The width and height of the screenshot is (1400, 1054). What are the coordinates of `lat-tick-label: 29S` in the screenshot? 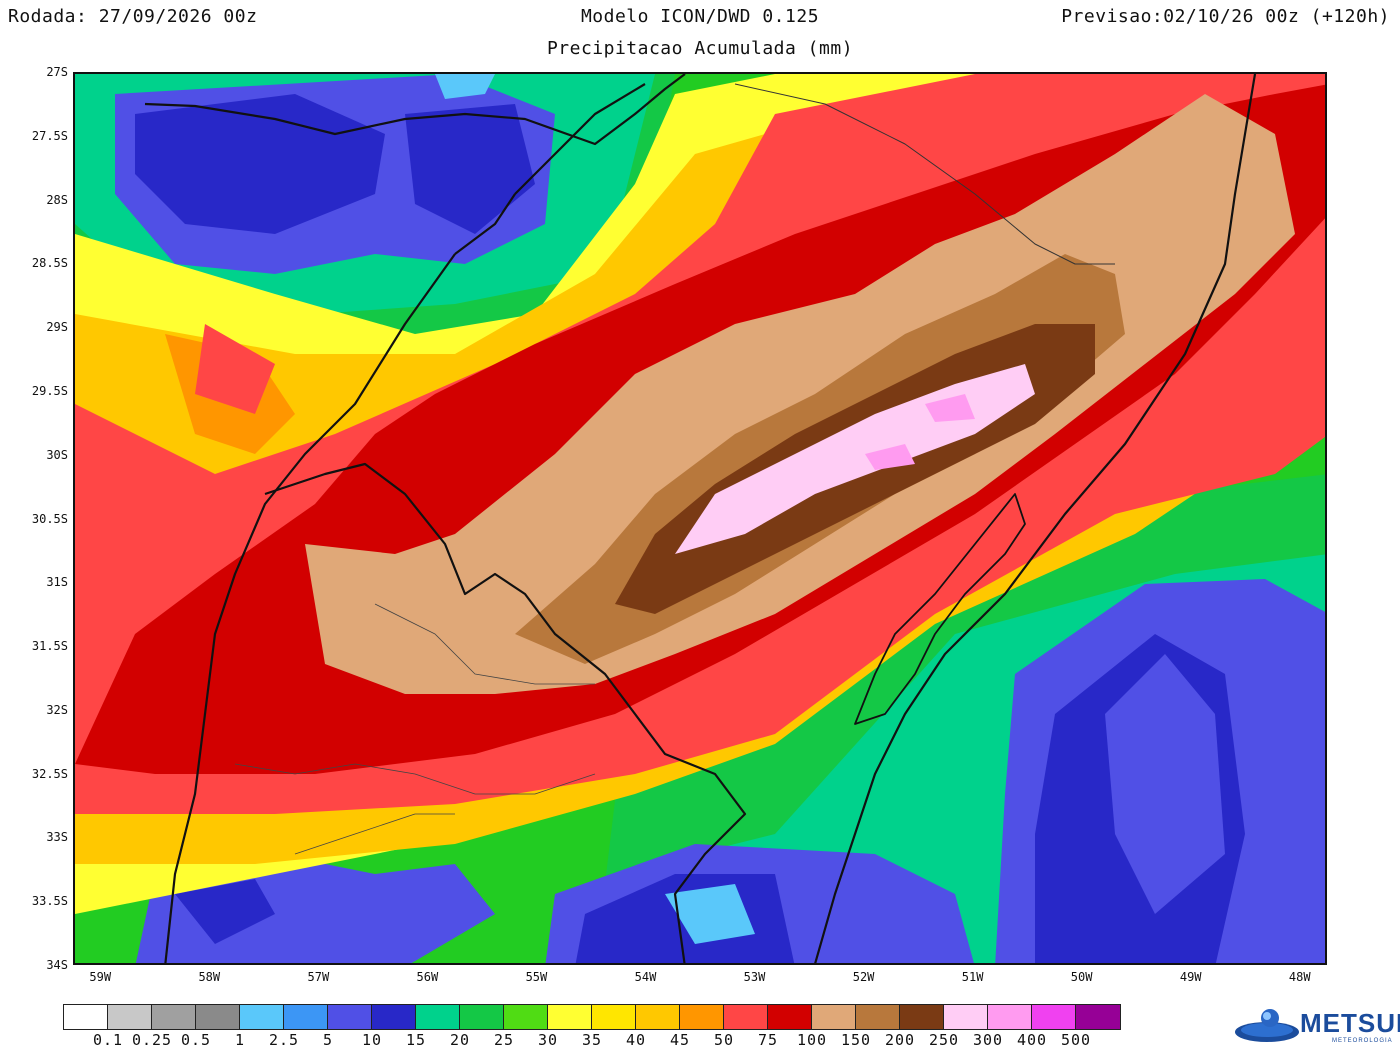 It's located at (57, 327).